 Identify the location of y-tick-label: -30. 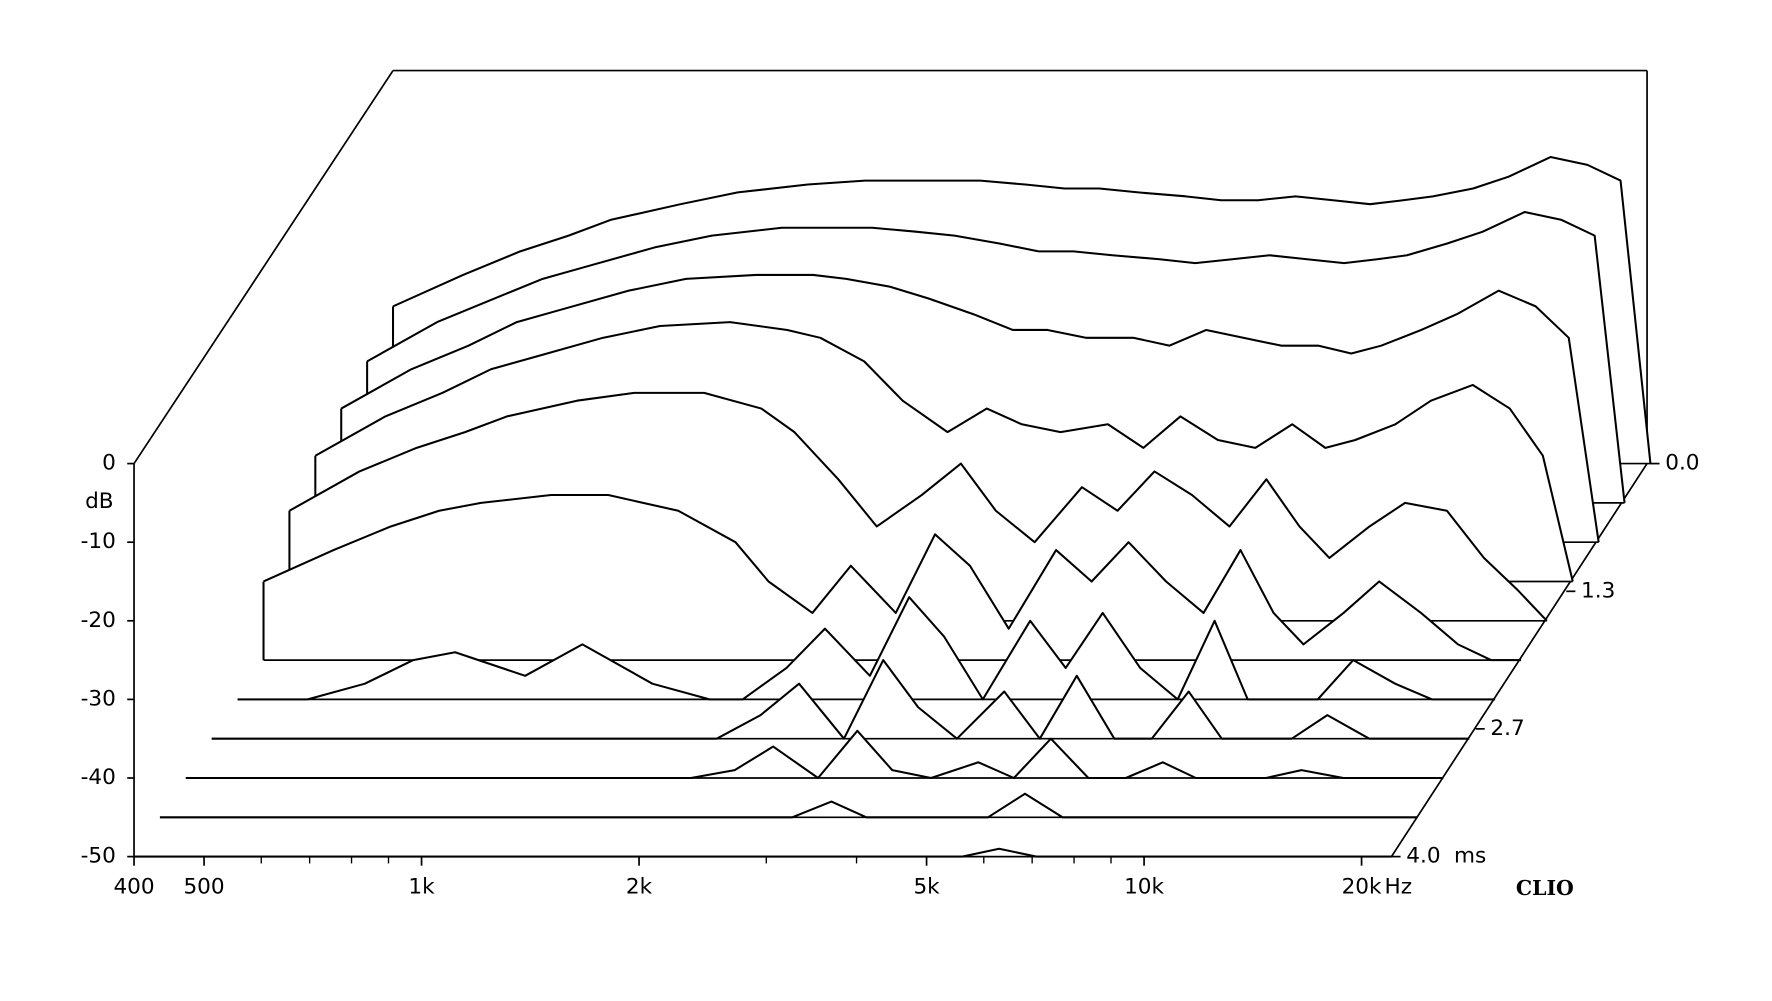
(98, 698).